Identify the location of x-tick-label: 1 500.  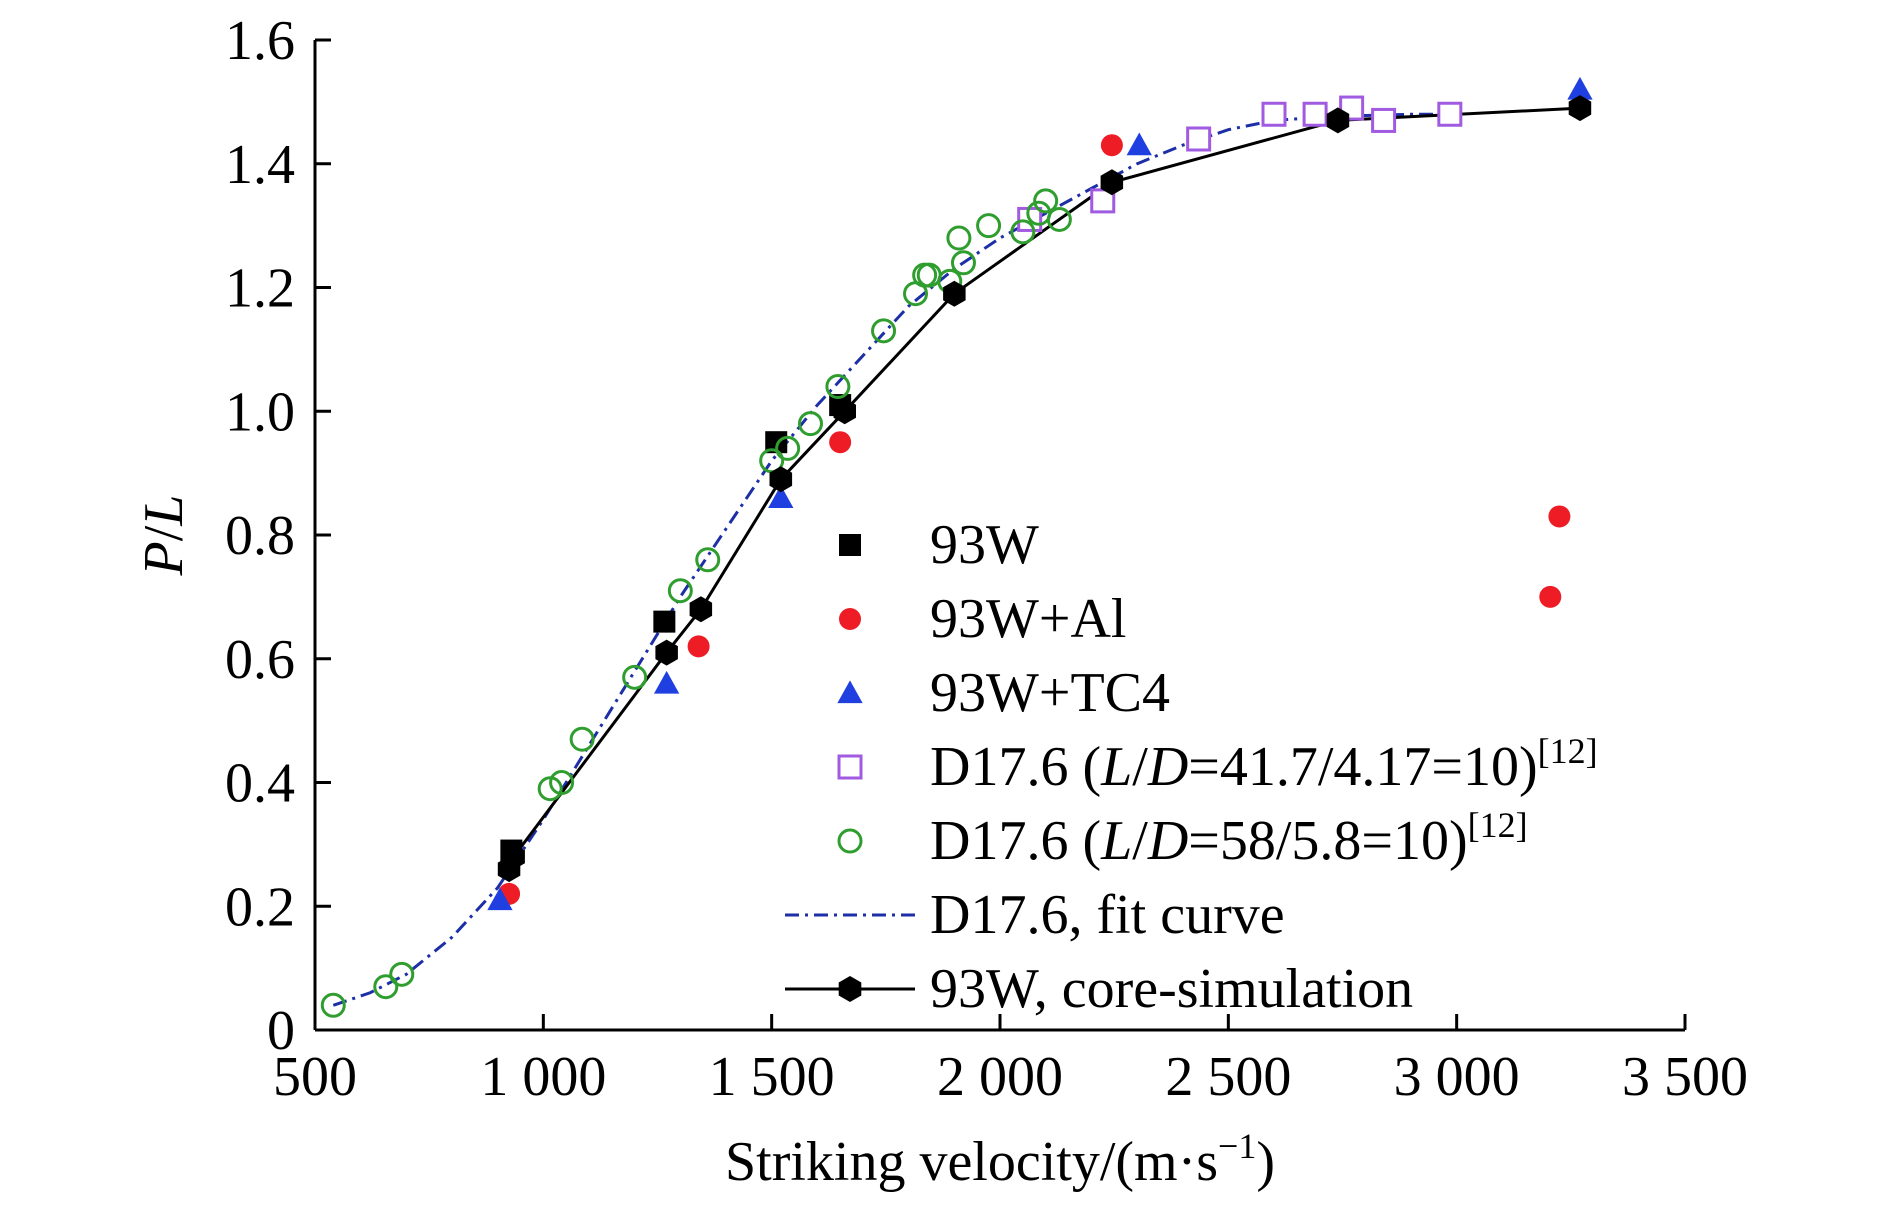
(772, 1077).